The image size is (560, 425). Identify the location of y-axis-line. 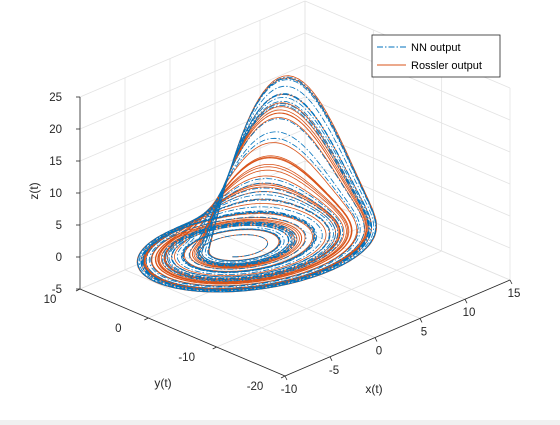
(182, 332).